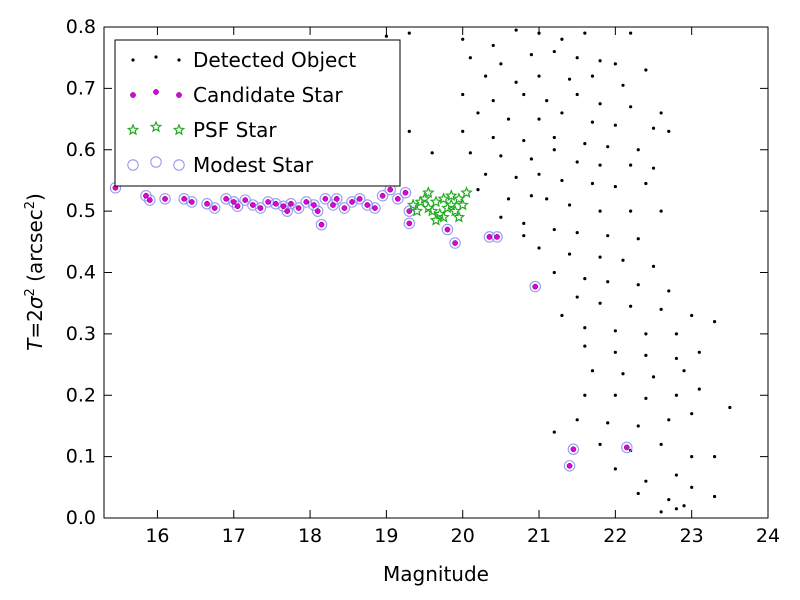 The height and width of the screenshot is (600, 800). Describe the element at coordinates (692, 536) in the screenshot. I see `x-tick-label: 23` at that location.